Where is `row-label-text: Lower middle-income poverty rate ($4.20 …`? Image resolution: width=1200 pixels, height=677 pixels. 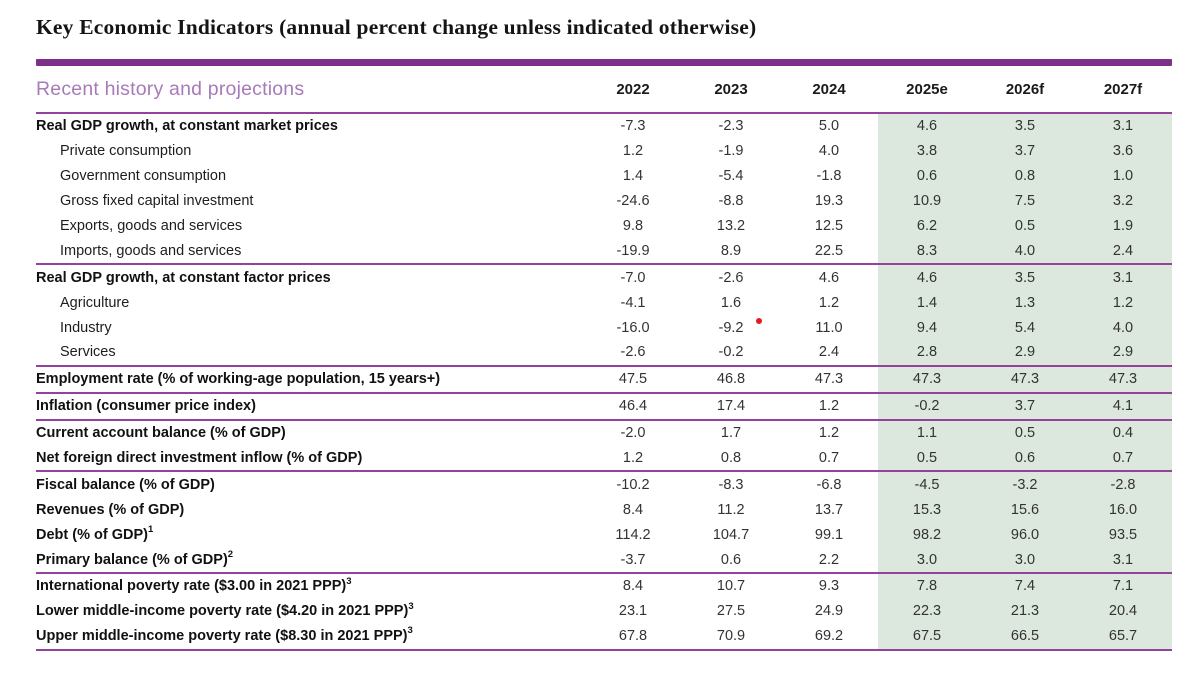 row-label-text: Lower middle-income poverty rate ($4.20 … is located at coordinates (222, 611).